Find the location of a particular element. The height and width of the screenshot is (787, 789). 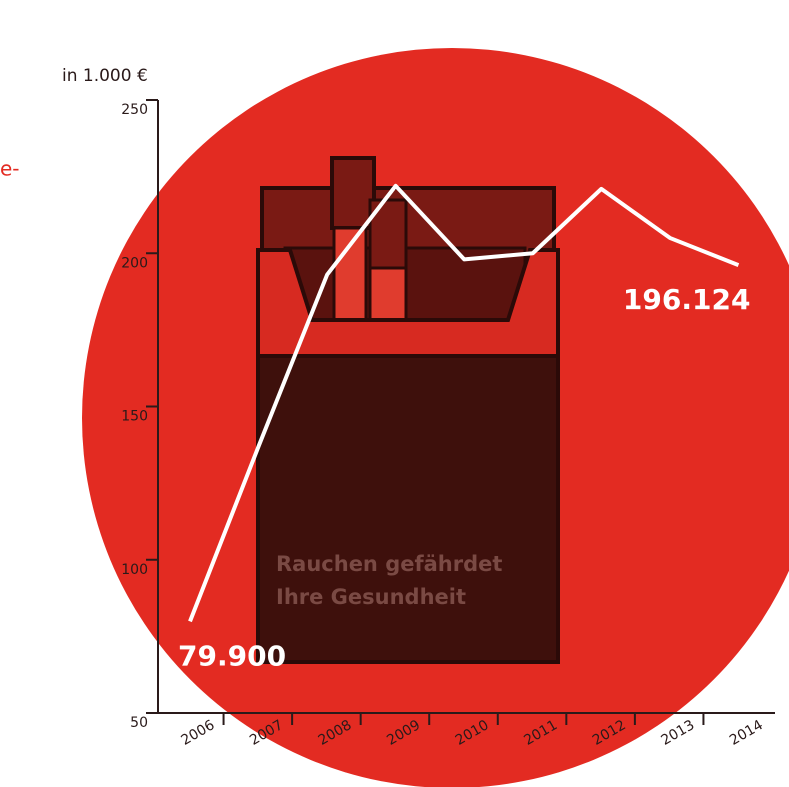

cut-text: e- is located at coordinates (10, 169).